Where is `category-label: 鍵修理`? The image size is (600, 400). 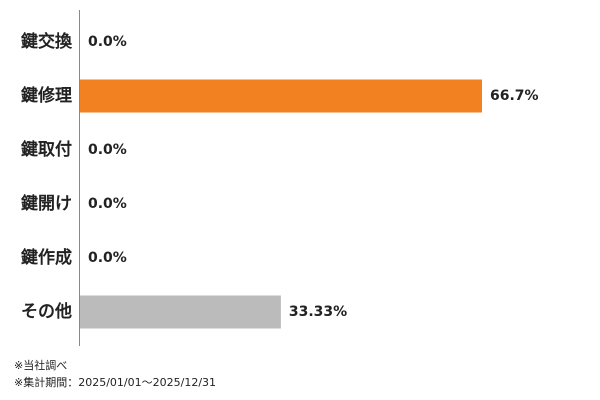 category-label: 鍵修理 is located at coordinates (46, 95).